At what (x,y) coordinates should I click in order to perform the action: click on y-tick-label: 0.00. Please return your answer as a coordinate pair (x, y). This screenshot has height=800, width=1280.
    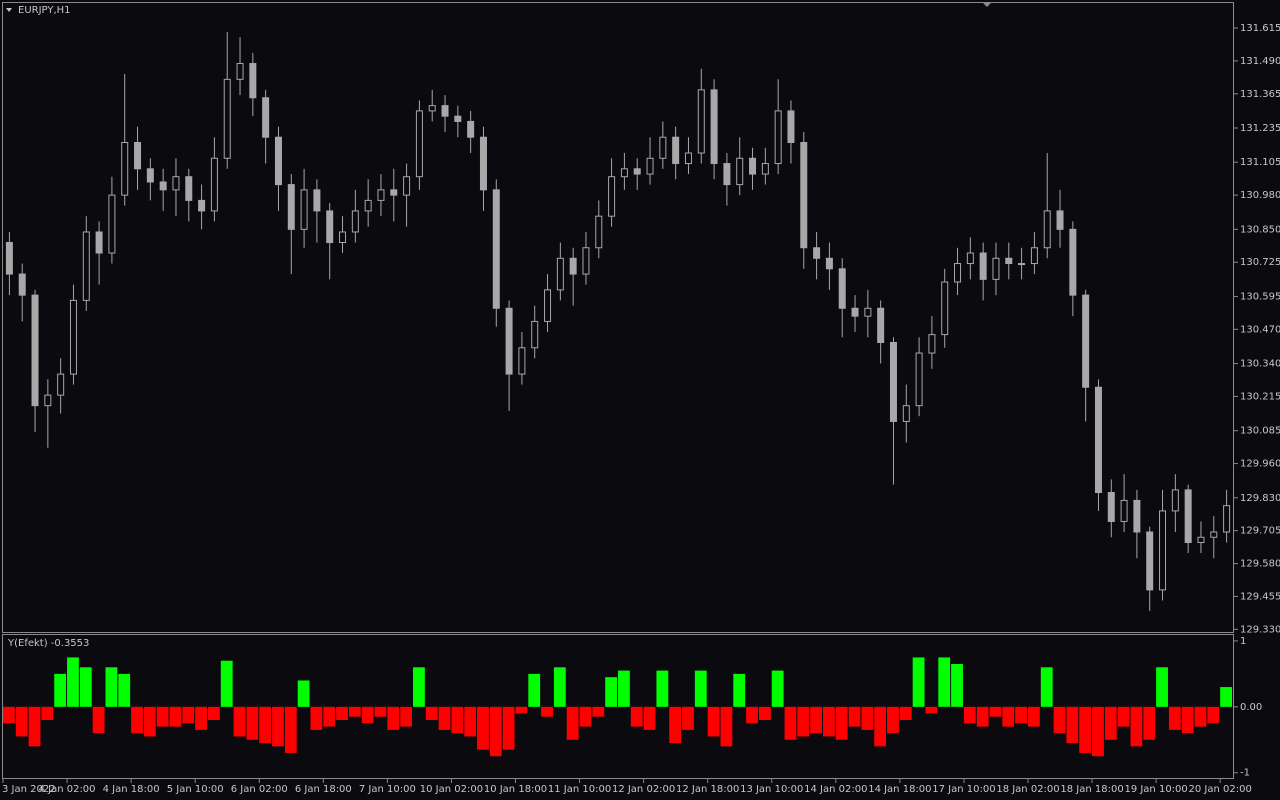
    Looking at the image, I should click on (1251, 707).